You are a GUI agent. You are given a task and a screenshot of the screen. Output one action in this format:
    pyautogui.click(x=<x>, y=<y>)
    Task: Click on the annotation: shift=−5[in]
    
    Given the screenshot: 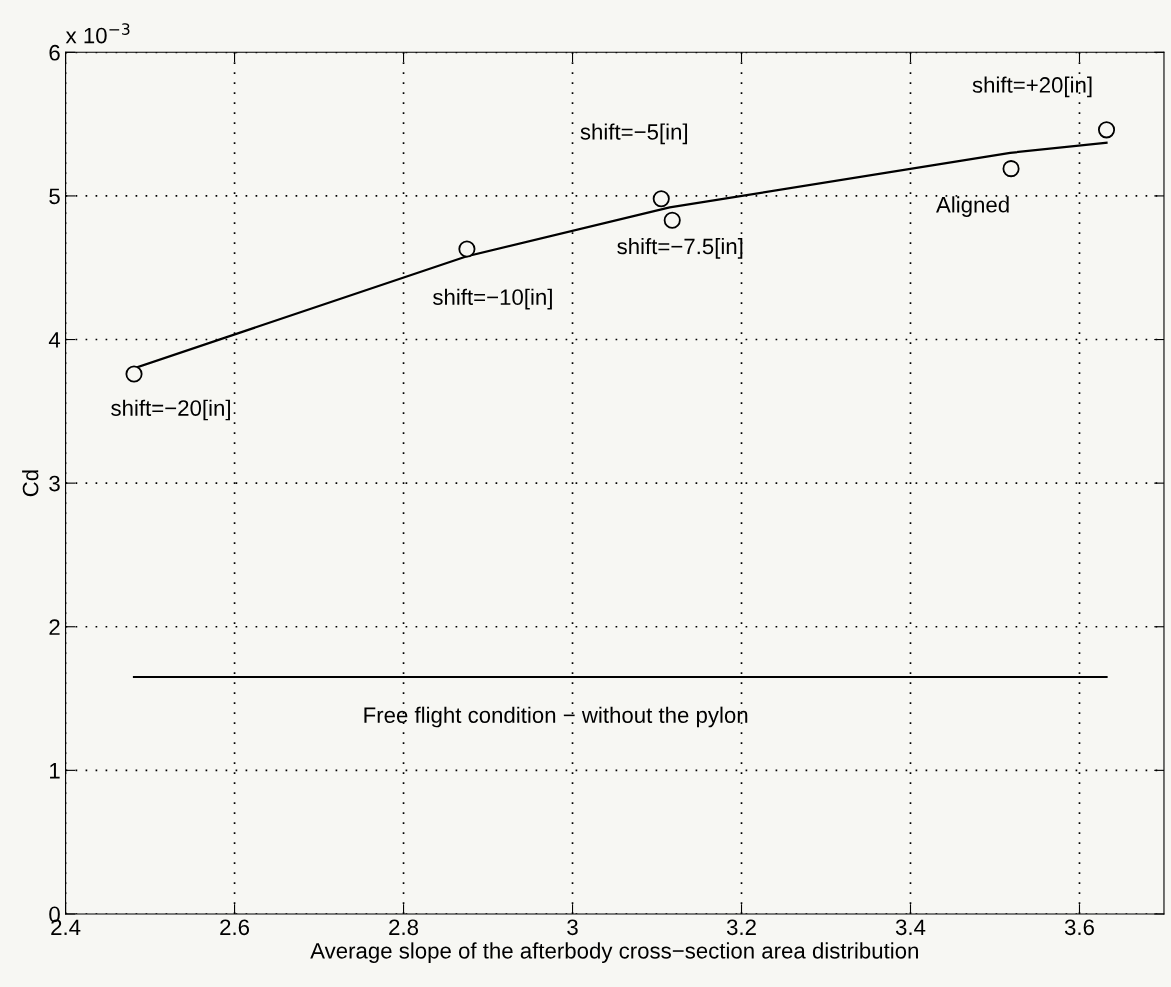 What is the action you would take?
    pyautogui.click(x=634, y=134)
    